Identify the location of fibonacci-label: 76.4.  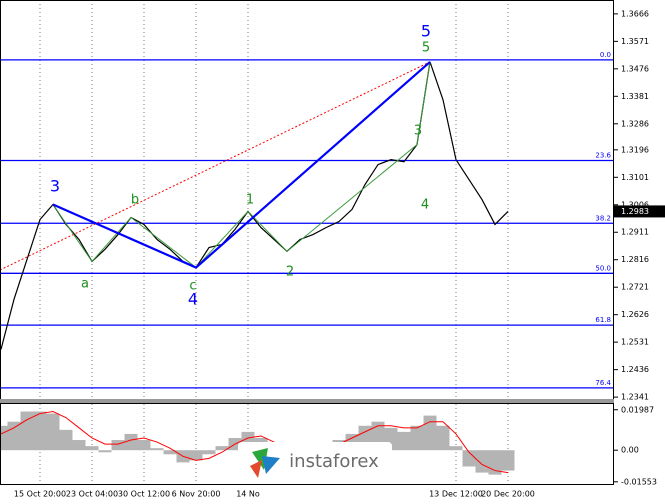
(603, 383).